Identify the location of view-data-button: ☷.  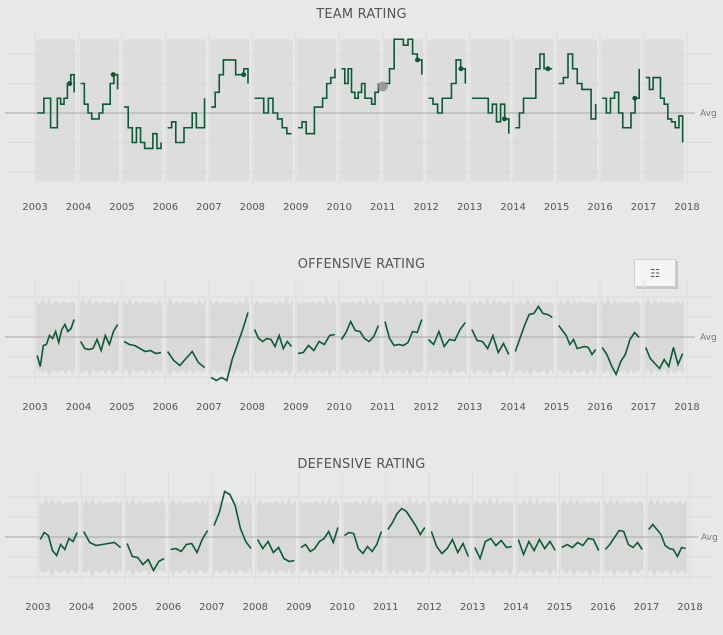
(655, 273).